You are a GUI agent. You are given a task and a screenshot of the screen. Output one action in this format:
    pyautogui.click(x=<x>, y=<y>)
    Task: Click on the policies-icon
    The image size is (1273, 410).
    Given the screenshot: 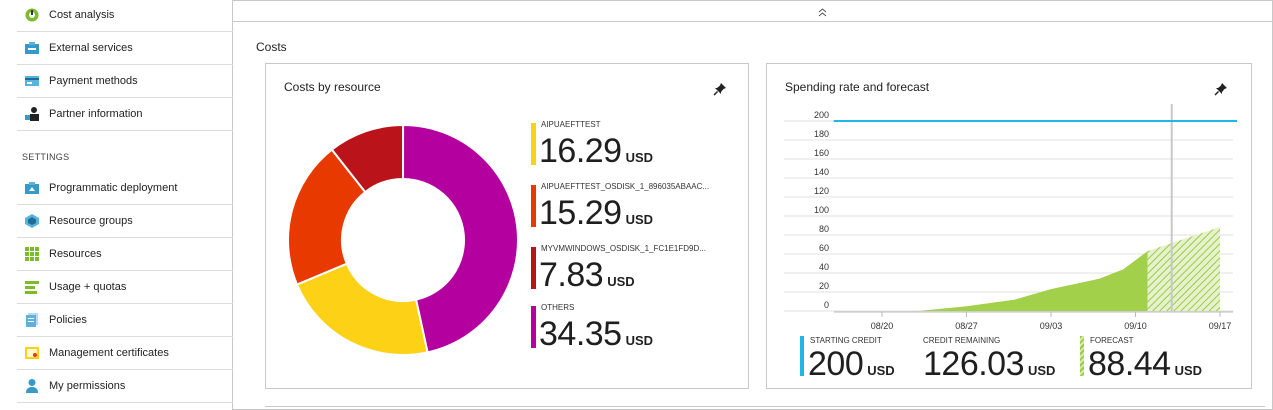 What is the action you would take?
    pyautogui.click(x=32, y=320)
    